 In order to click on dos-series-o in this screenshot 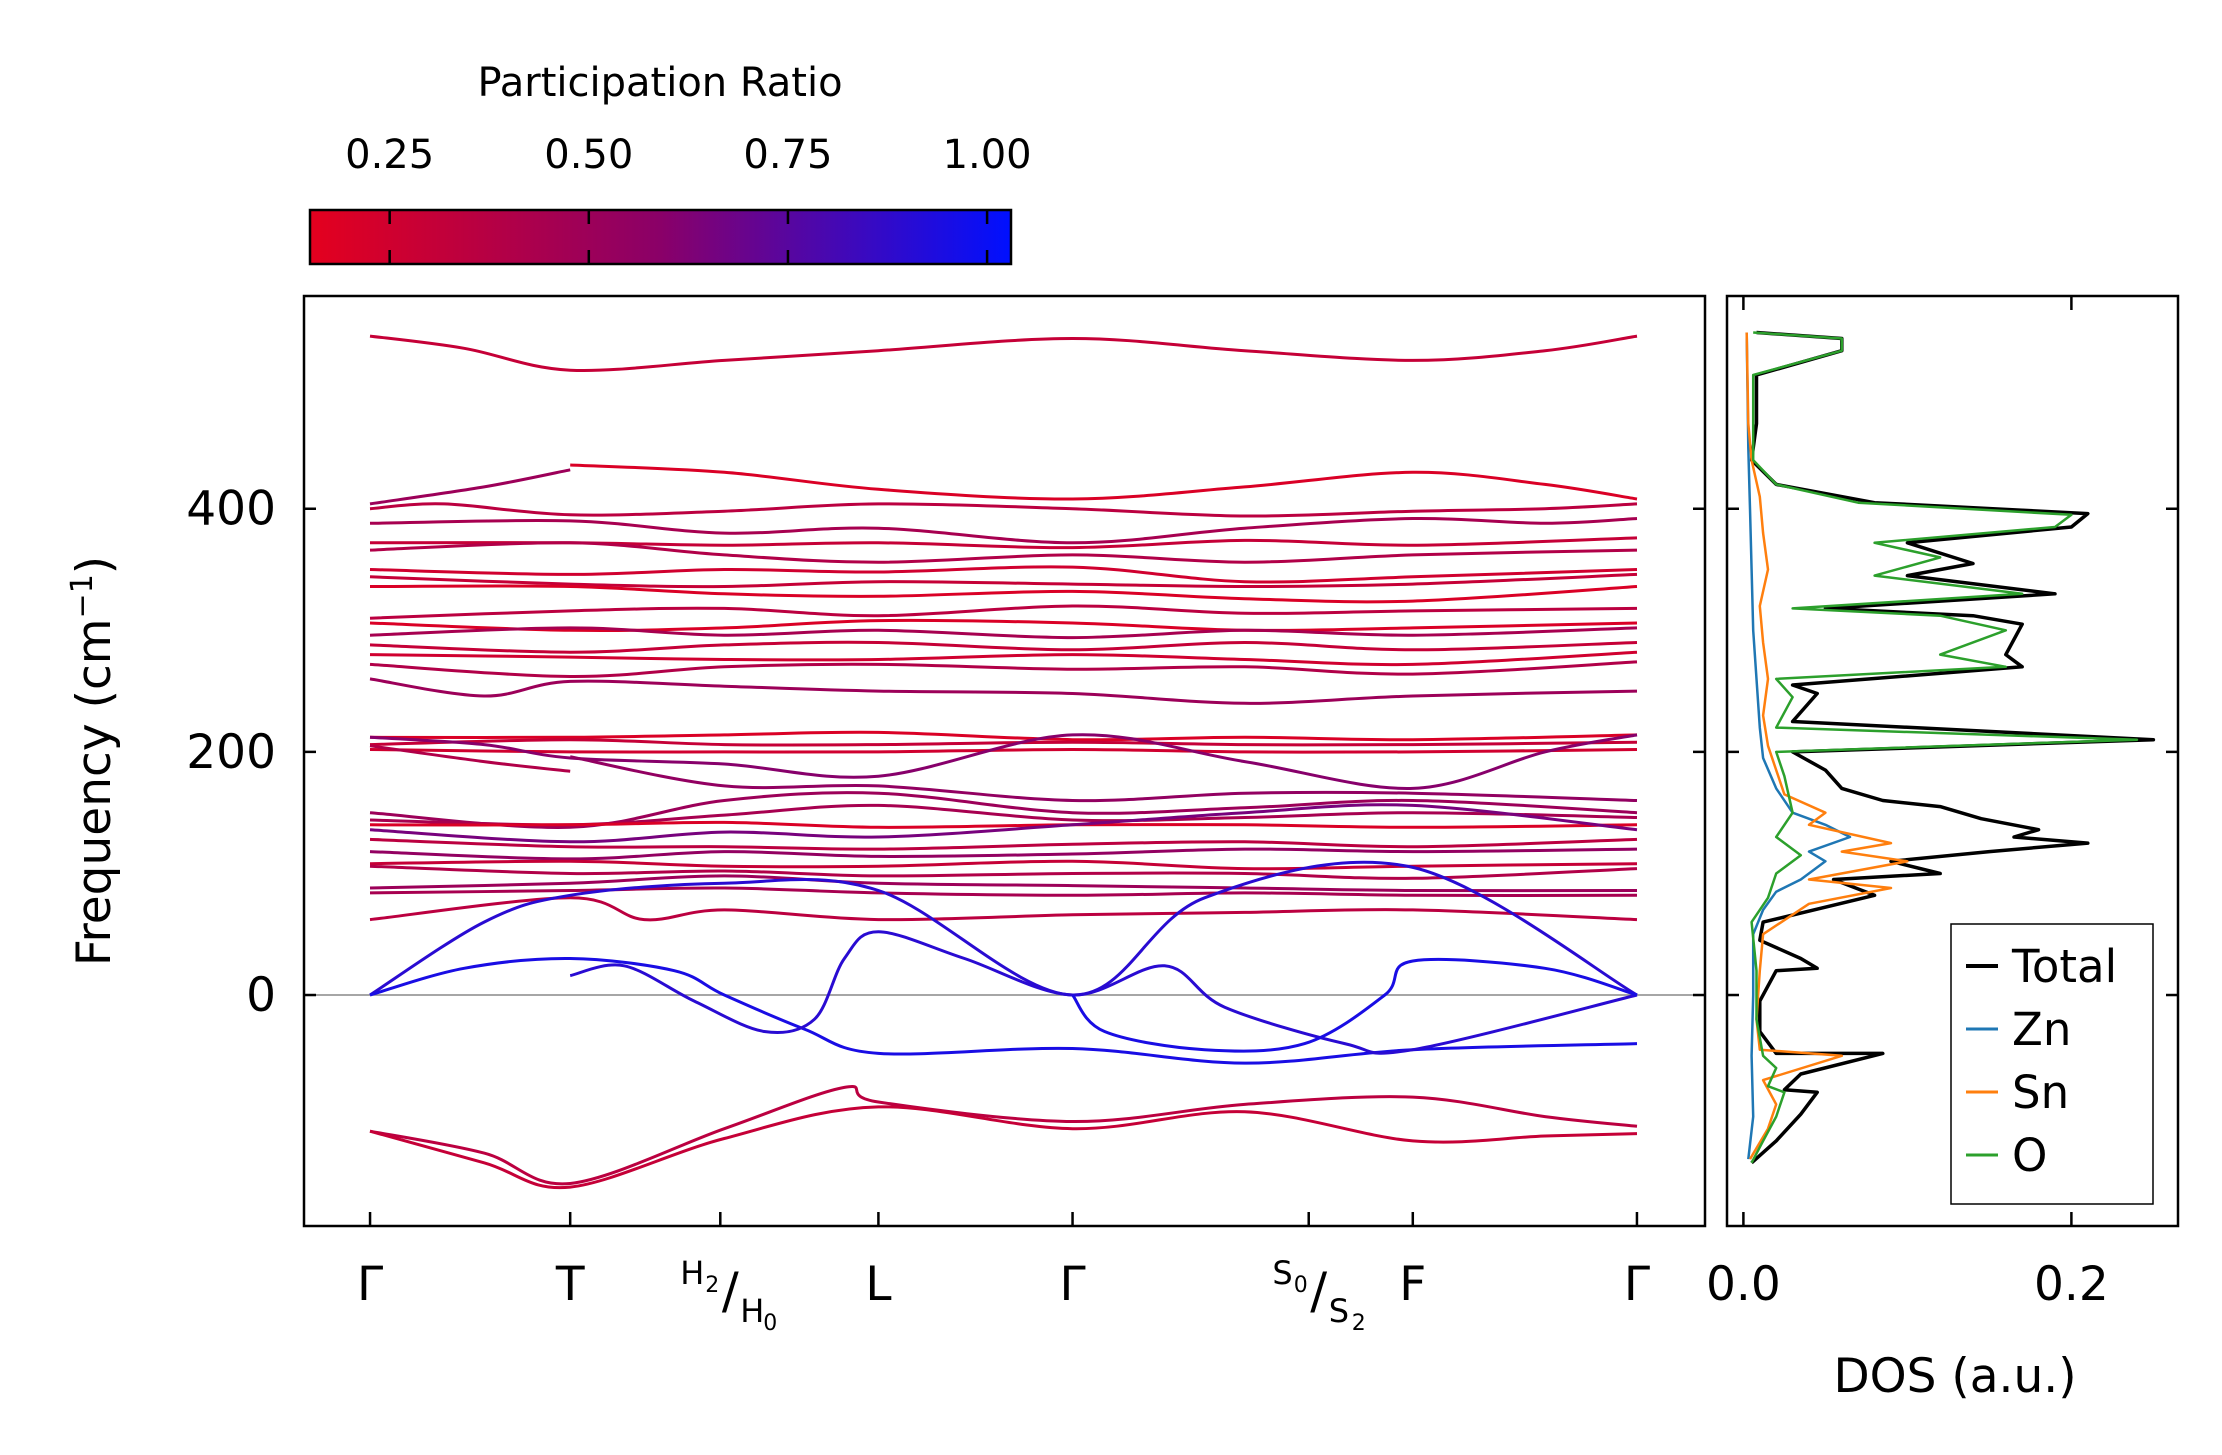, I will do `click(1944, 747)`.